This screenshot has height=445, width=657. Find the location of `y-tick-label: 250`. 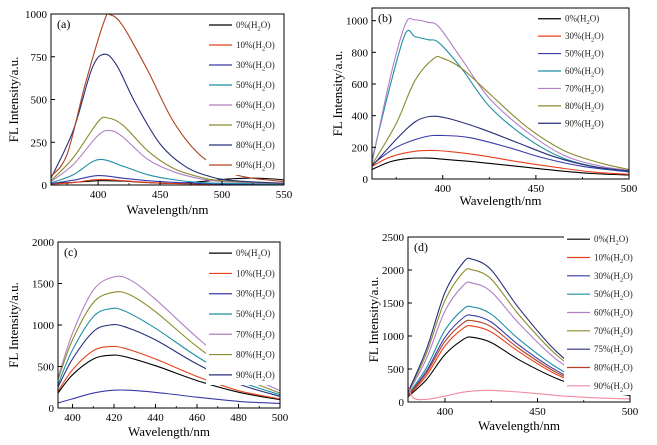

y-tick-label: 250 is located at coordinates (39, 143).